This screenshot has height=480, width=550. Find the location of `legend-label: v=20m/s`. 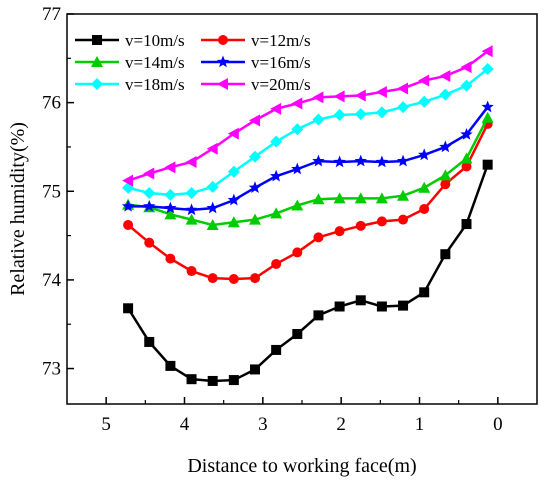

legend-label: v=20m/s is located at coordinates (281, 84).